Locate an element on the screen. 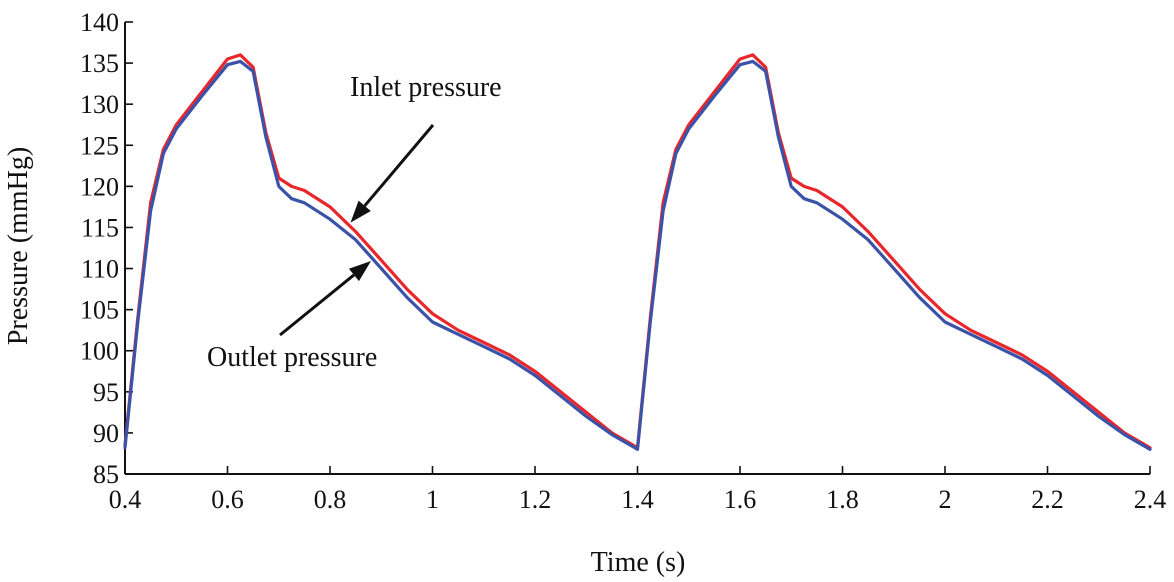  y-tick-label: 90 is located at coordinates (106, 433).